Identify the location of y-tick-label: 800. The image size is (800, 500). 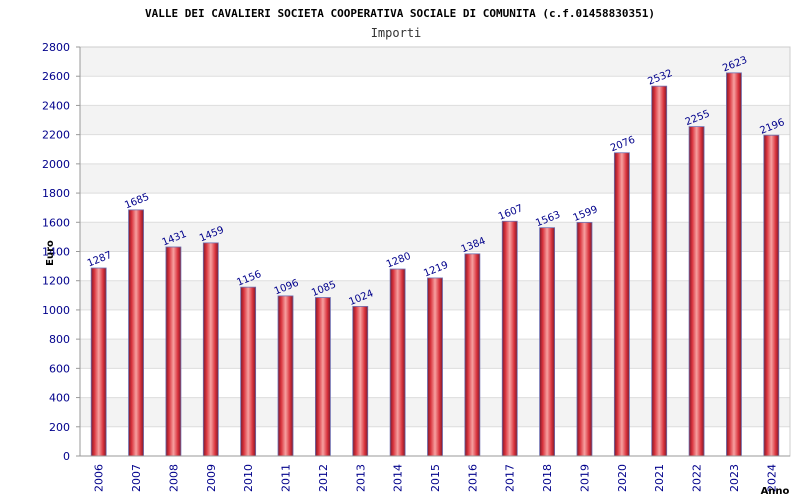
(59, 339).